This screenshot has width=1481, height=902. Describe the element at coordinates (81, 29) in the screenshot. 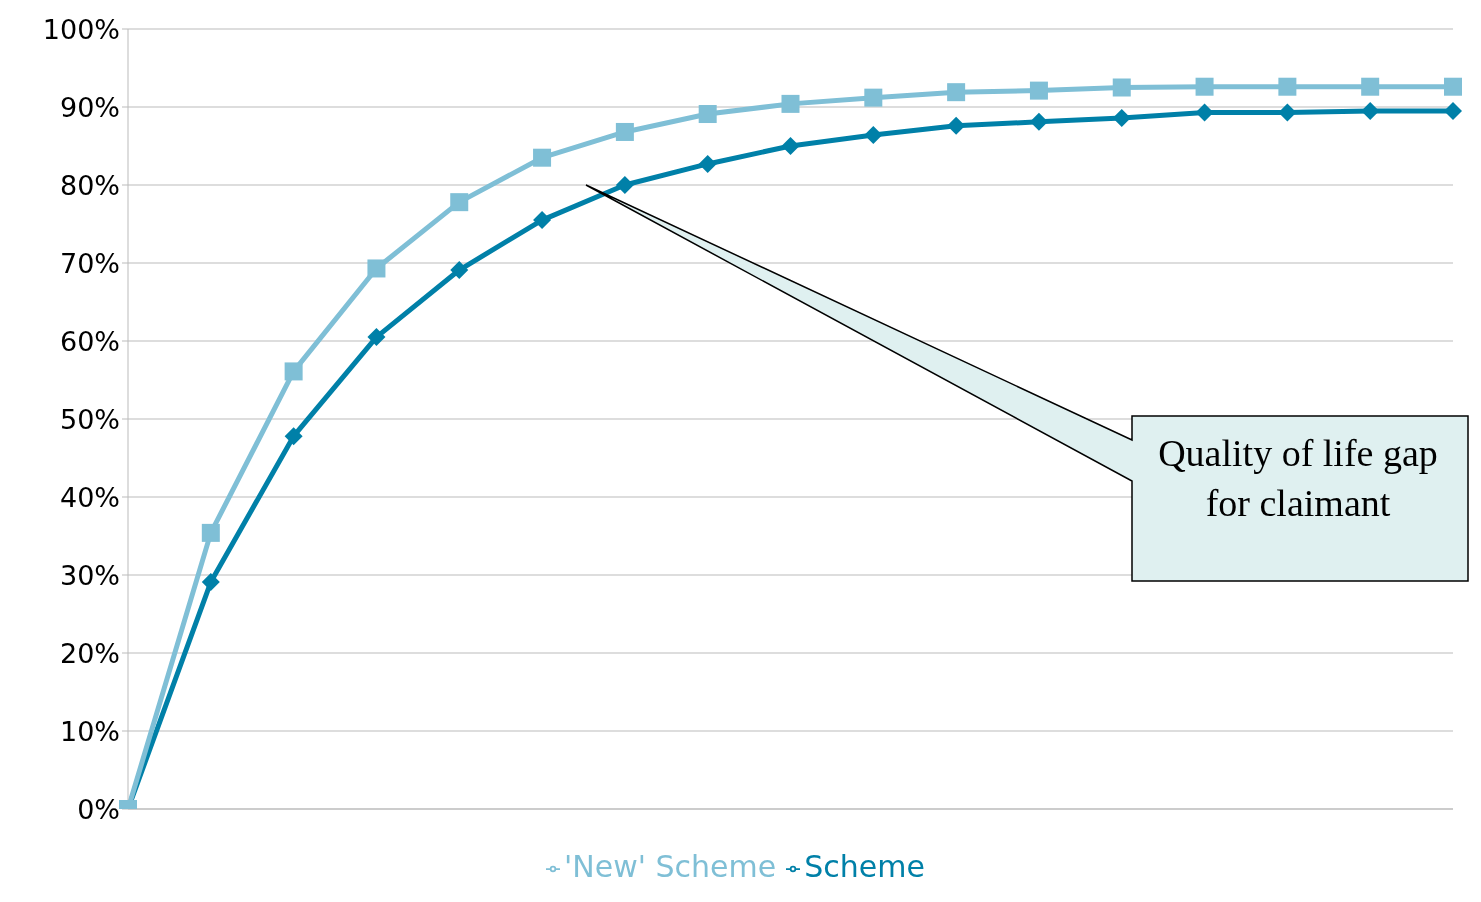

I see `y-tick-label: 100%` at that location.